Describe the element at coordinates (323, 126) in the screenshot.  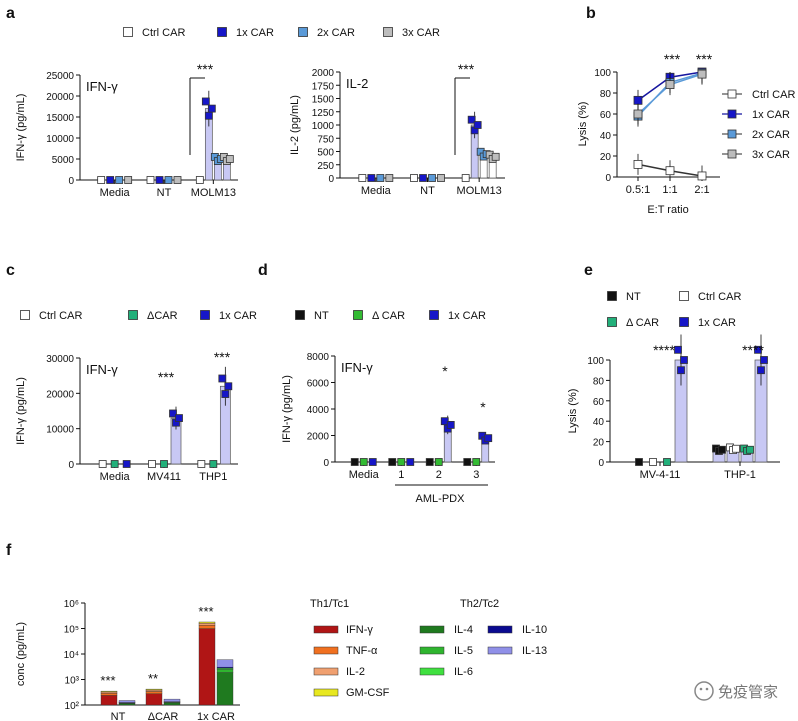
I see `a2-y-tick-label: 1000` at that location.